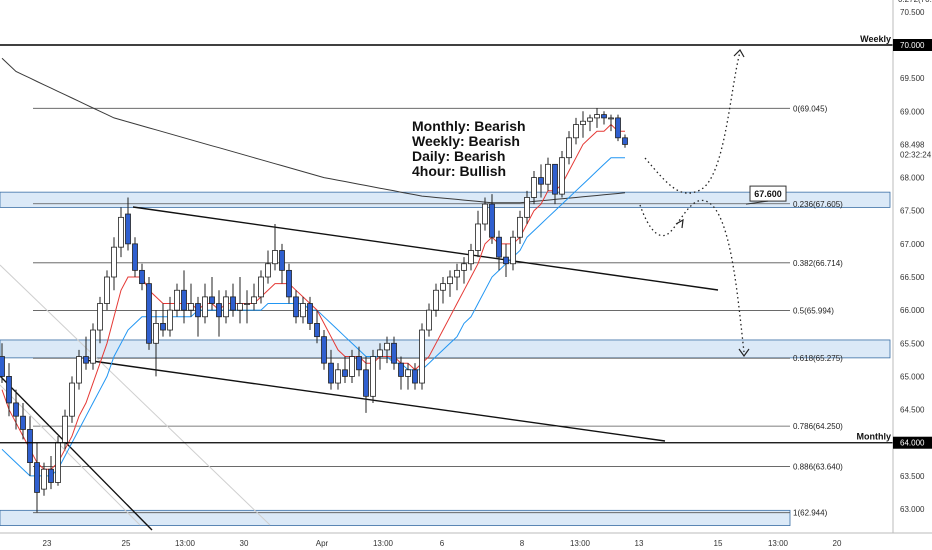 This screenshot has height=550, width=932. What do you see at coordinates (818, 467) in the screenshot?
I see `fib-label: 0.886(63.640)` at bounding box center [818, 467].